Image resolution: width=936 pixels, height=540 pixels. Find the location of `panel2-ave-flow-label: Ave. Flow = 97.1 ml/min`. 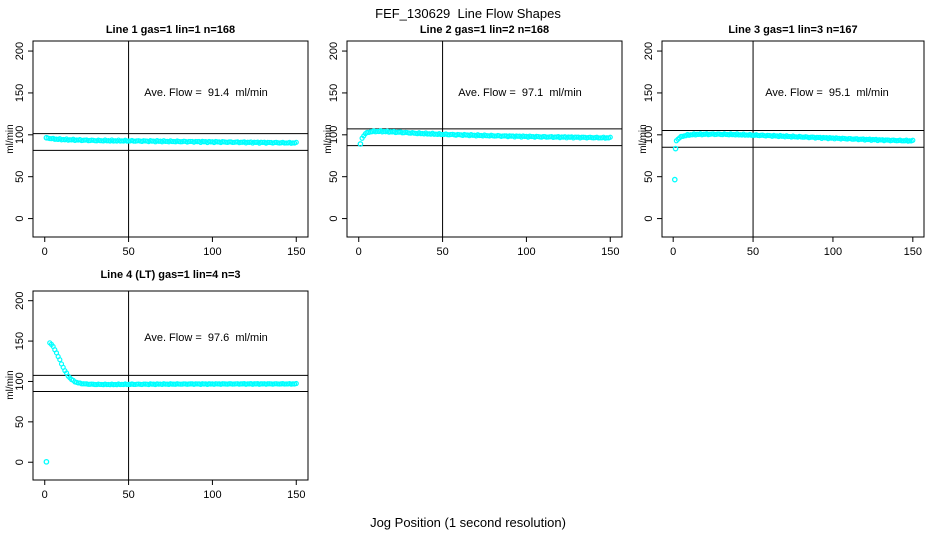

panel2-ave-flow-label: Ave. Flow = 97.1 ml/min is located at coordinates (520, 93).